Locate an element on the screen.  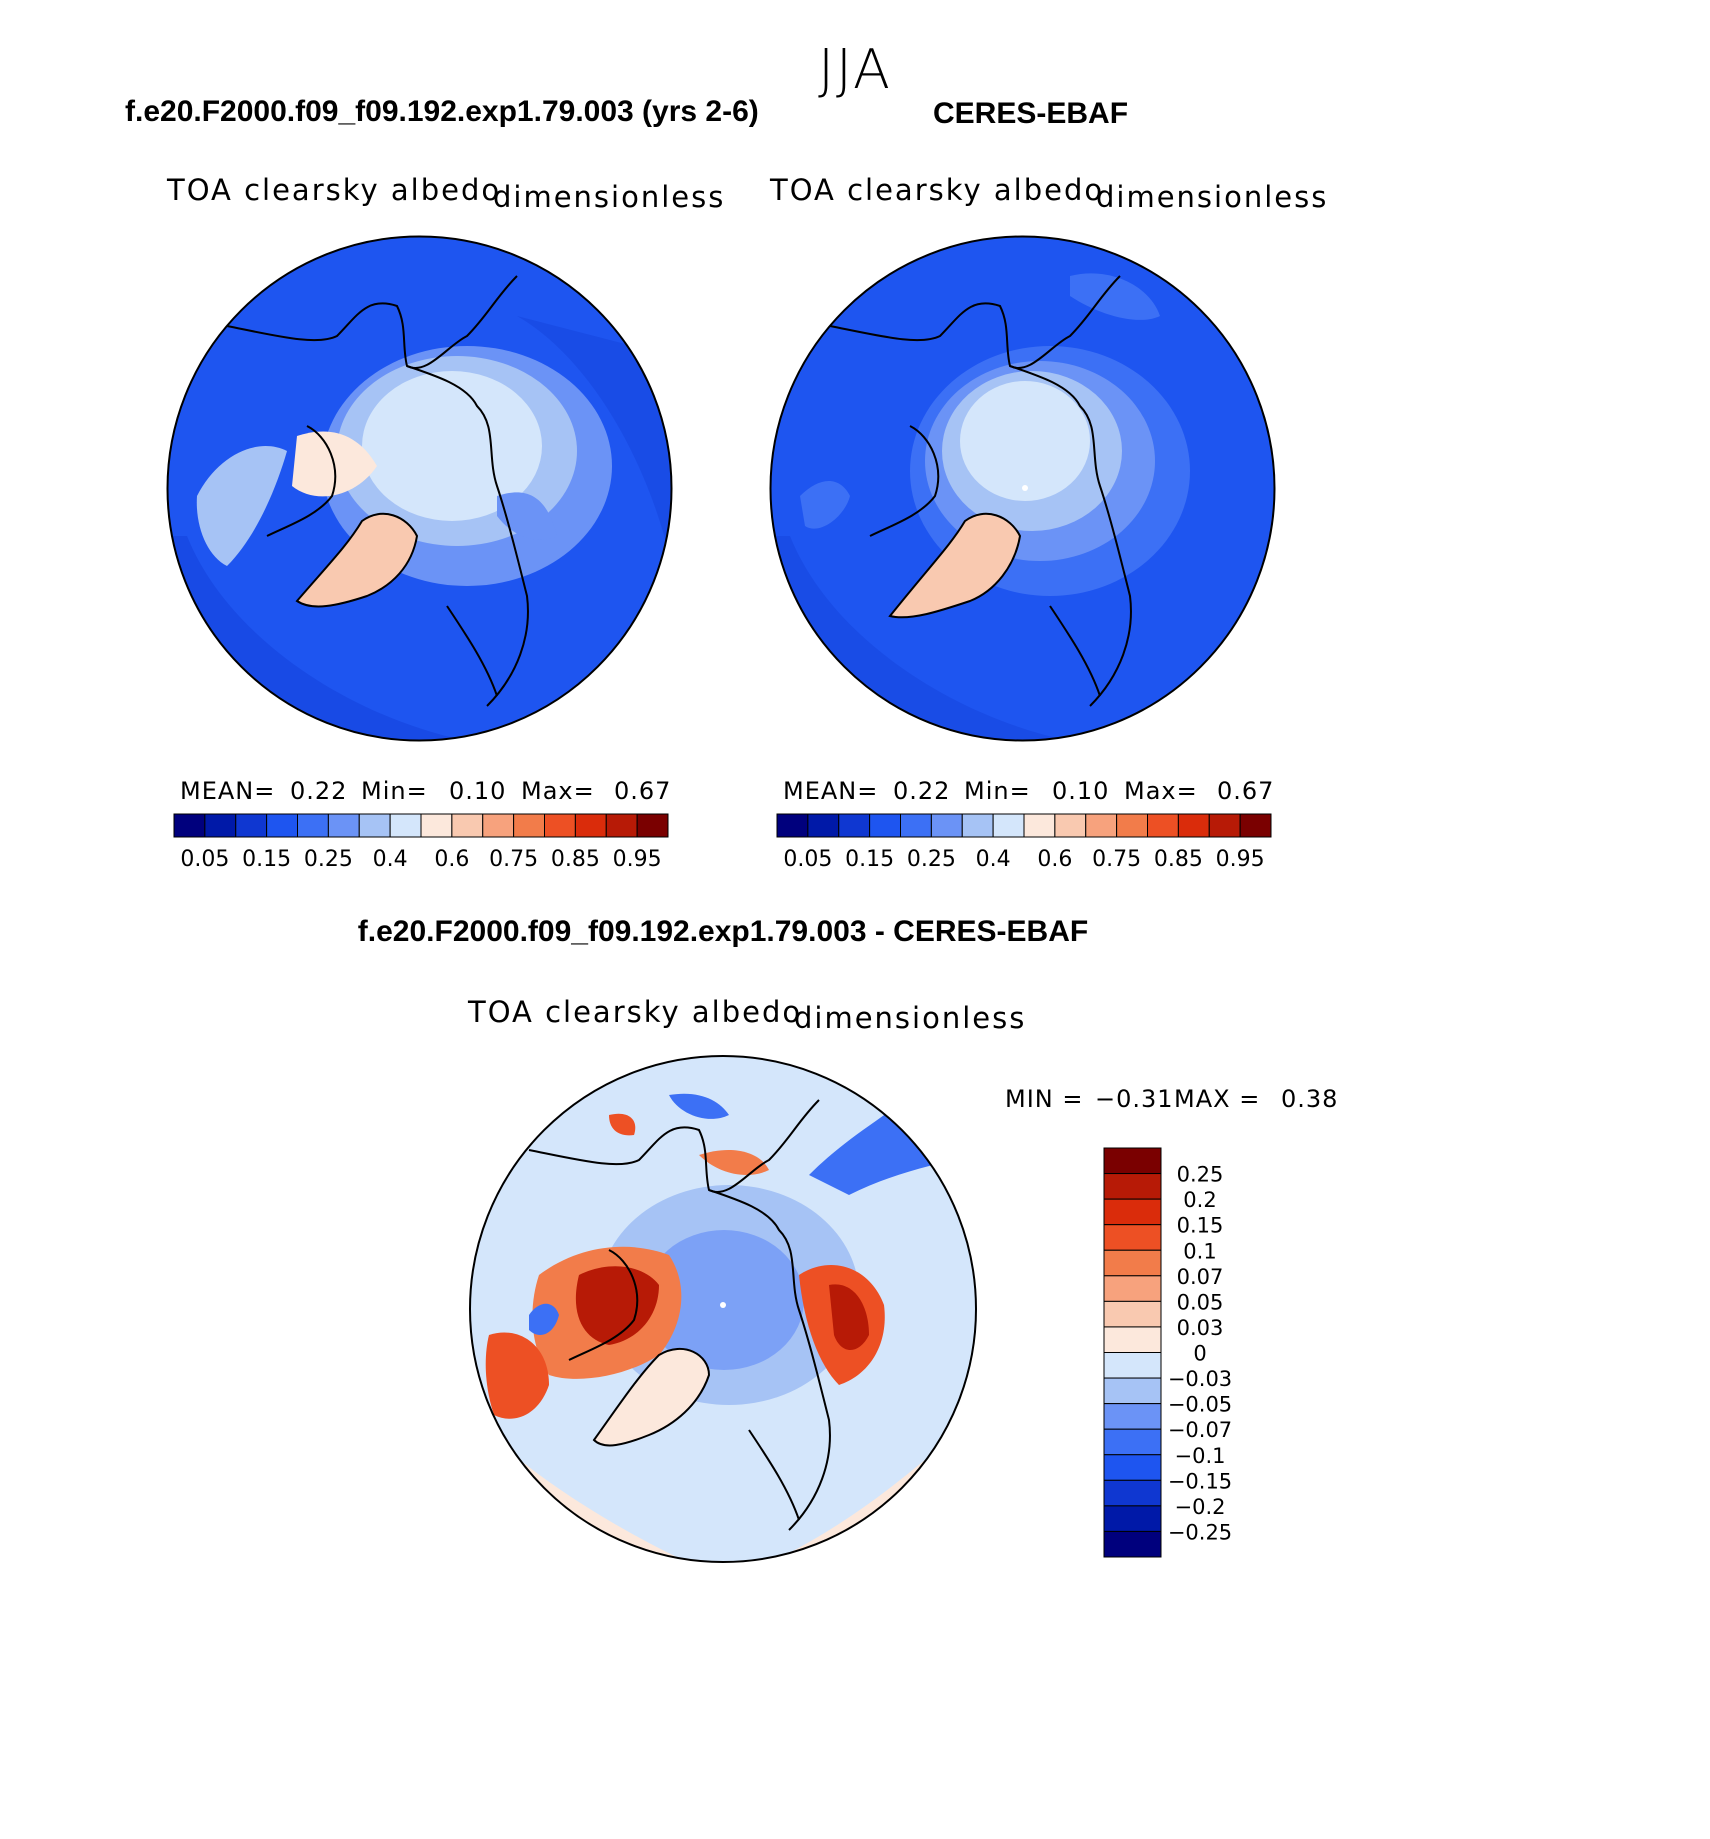
model-units-label: dimensionless is located at coordinates (609, 197).